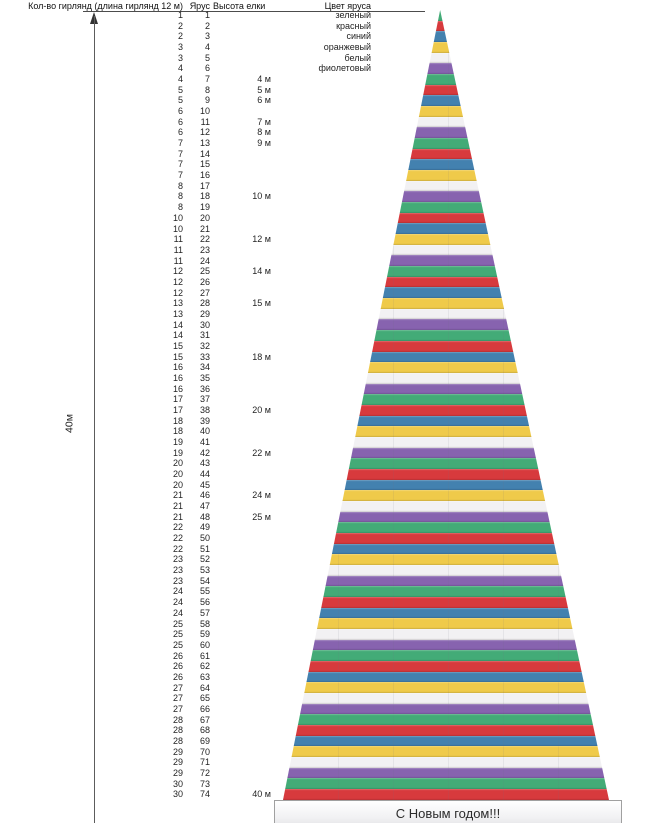 The width and height of the screenshot is (649, 823). Describe the element at coordinates (204, 527) in the screenshot. I see `tier-number-cell: 49` at that location.